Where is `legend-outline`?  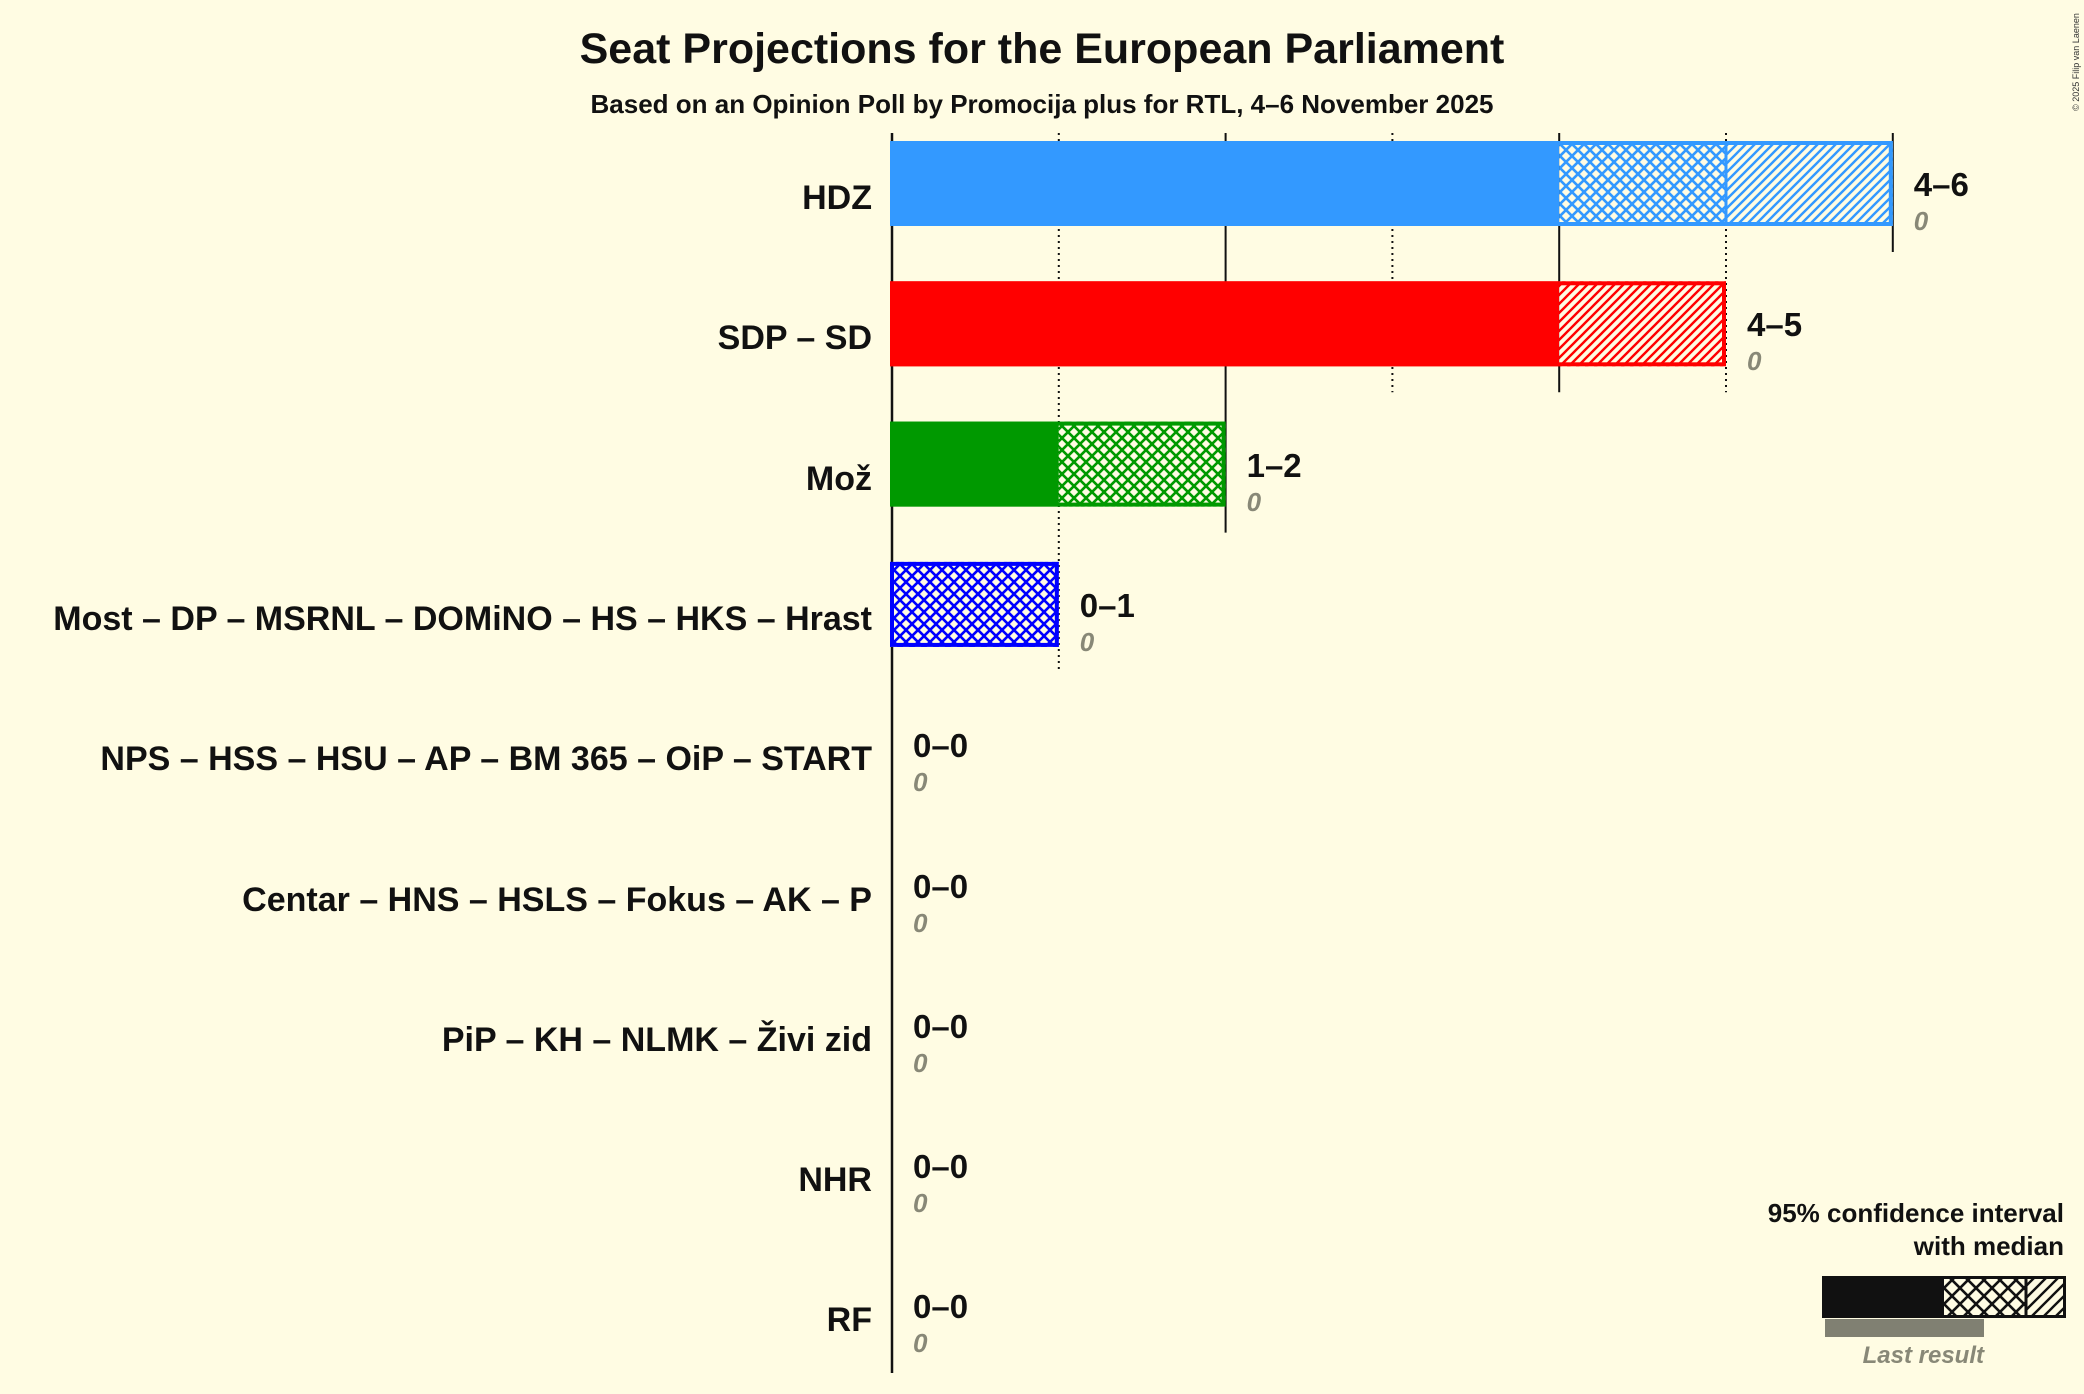 legend-outline is located at coordinates (1944, 1297).